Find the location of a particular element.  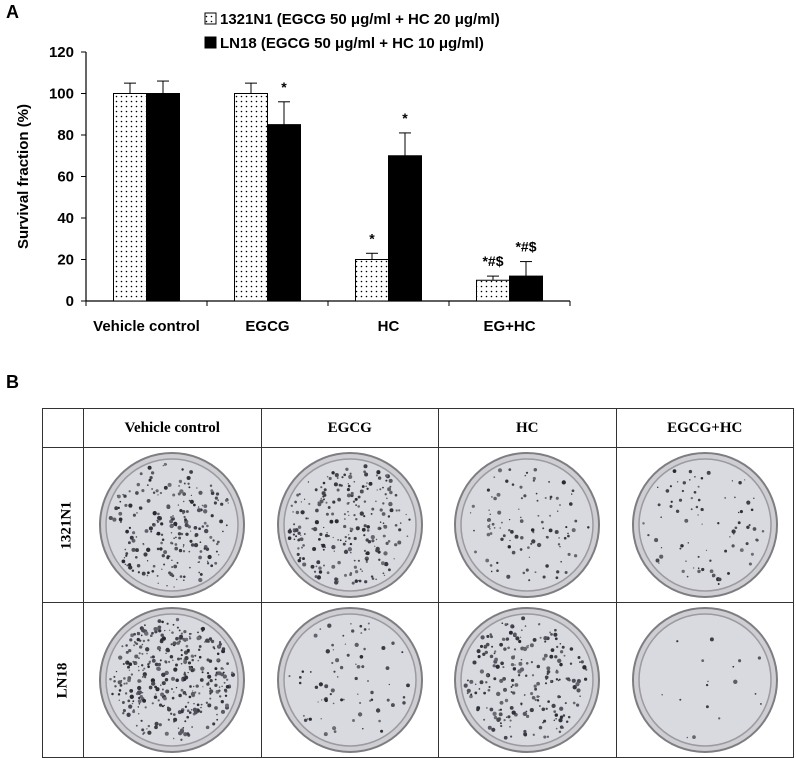

y-tick-label: 120 is located at coordinates (61, 52).